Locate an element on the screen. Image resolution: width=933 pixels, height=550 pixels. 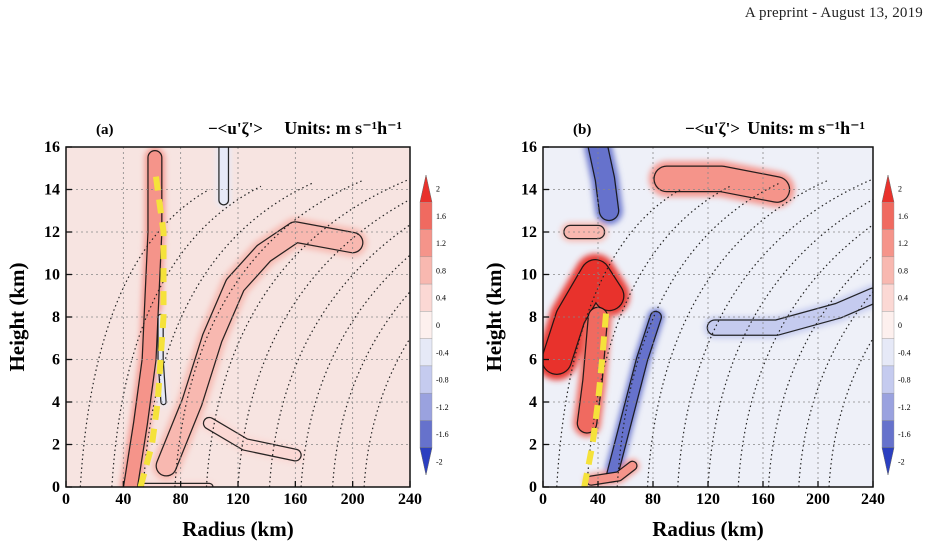
panel-label: (b) is located at coordinates (582, 130).